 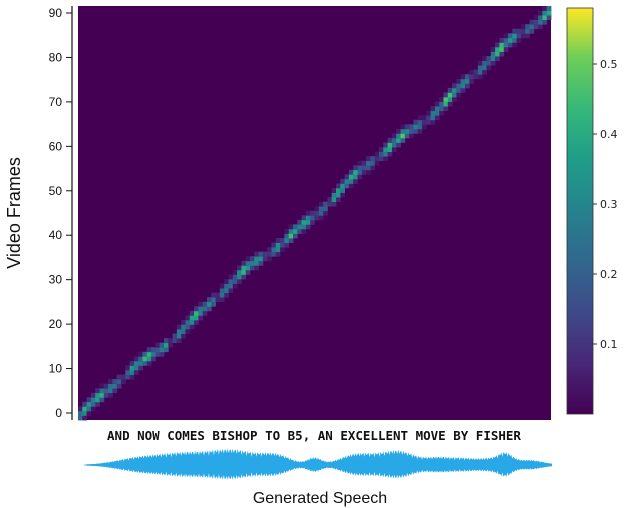 I want to click on y-tick-label: 0, so click(x=58, y=413).